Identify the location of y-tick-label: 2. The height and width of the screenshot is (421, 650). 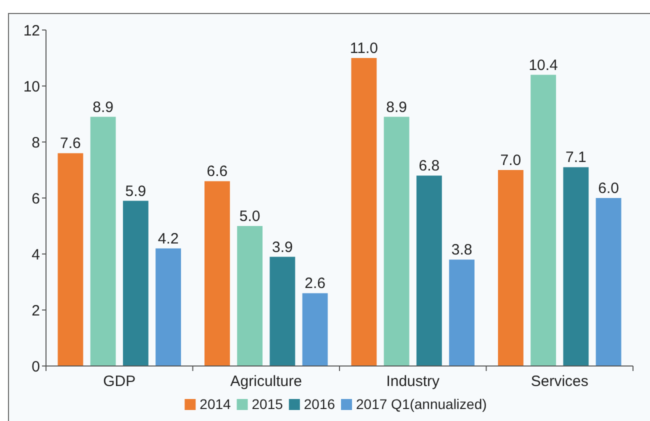
(36, 311).